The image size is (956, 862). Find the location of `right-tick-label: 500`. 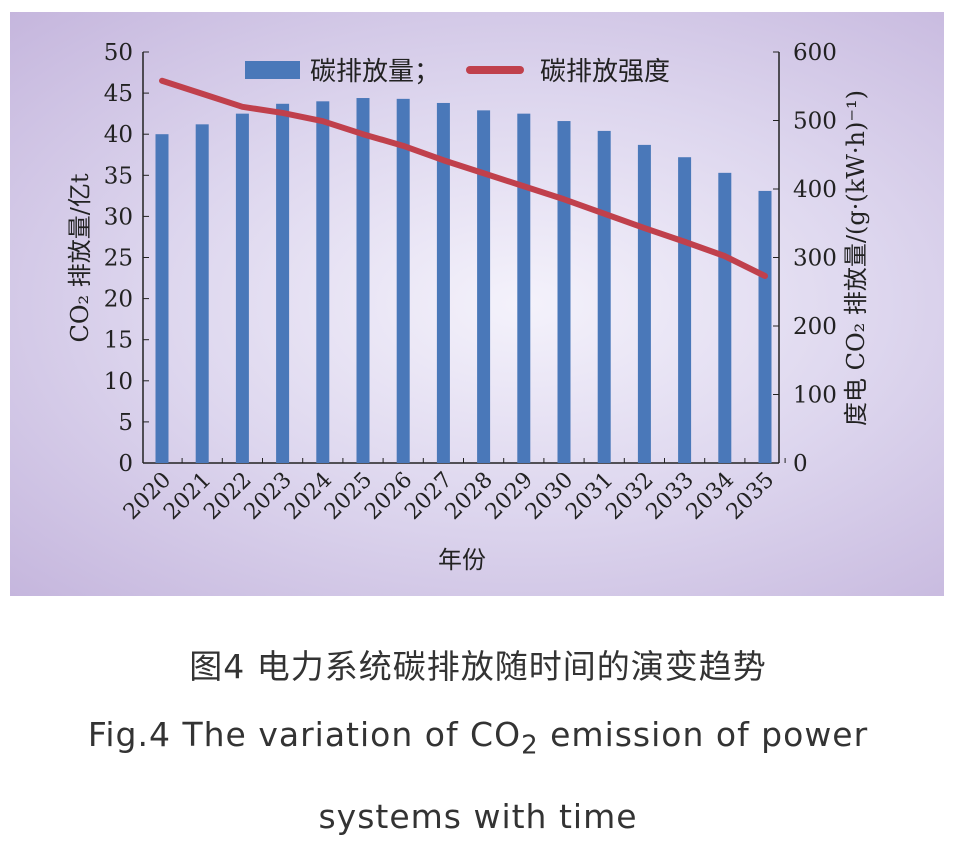

right-tick-label: 500 is located at coordinates (815, 122).